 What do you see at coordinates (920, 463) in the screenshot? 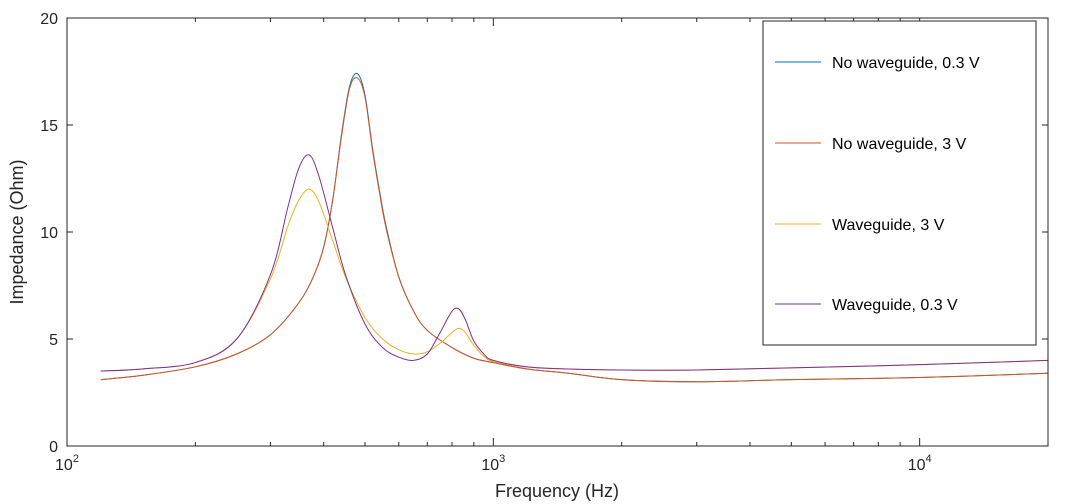
I see `x-tick-label: 10⁴` at bounding box center [920, 463].